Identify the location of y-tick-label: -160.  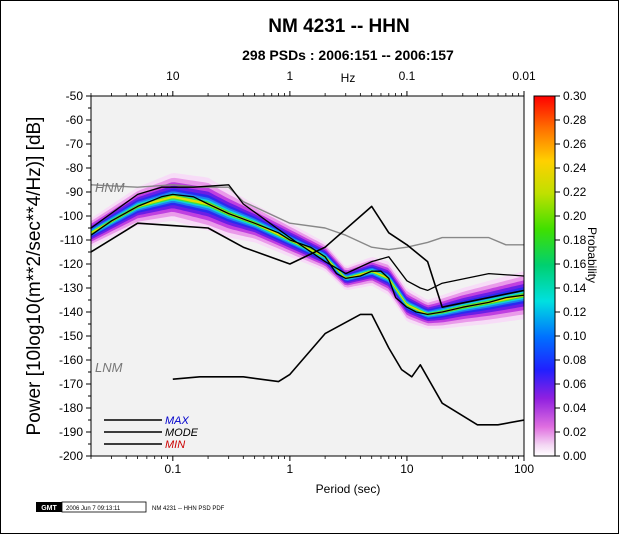
(71, 360).